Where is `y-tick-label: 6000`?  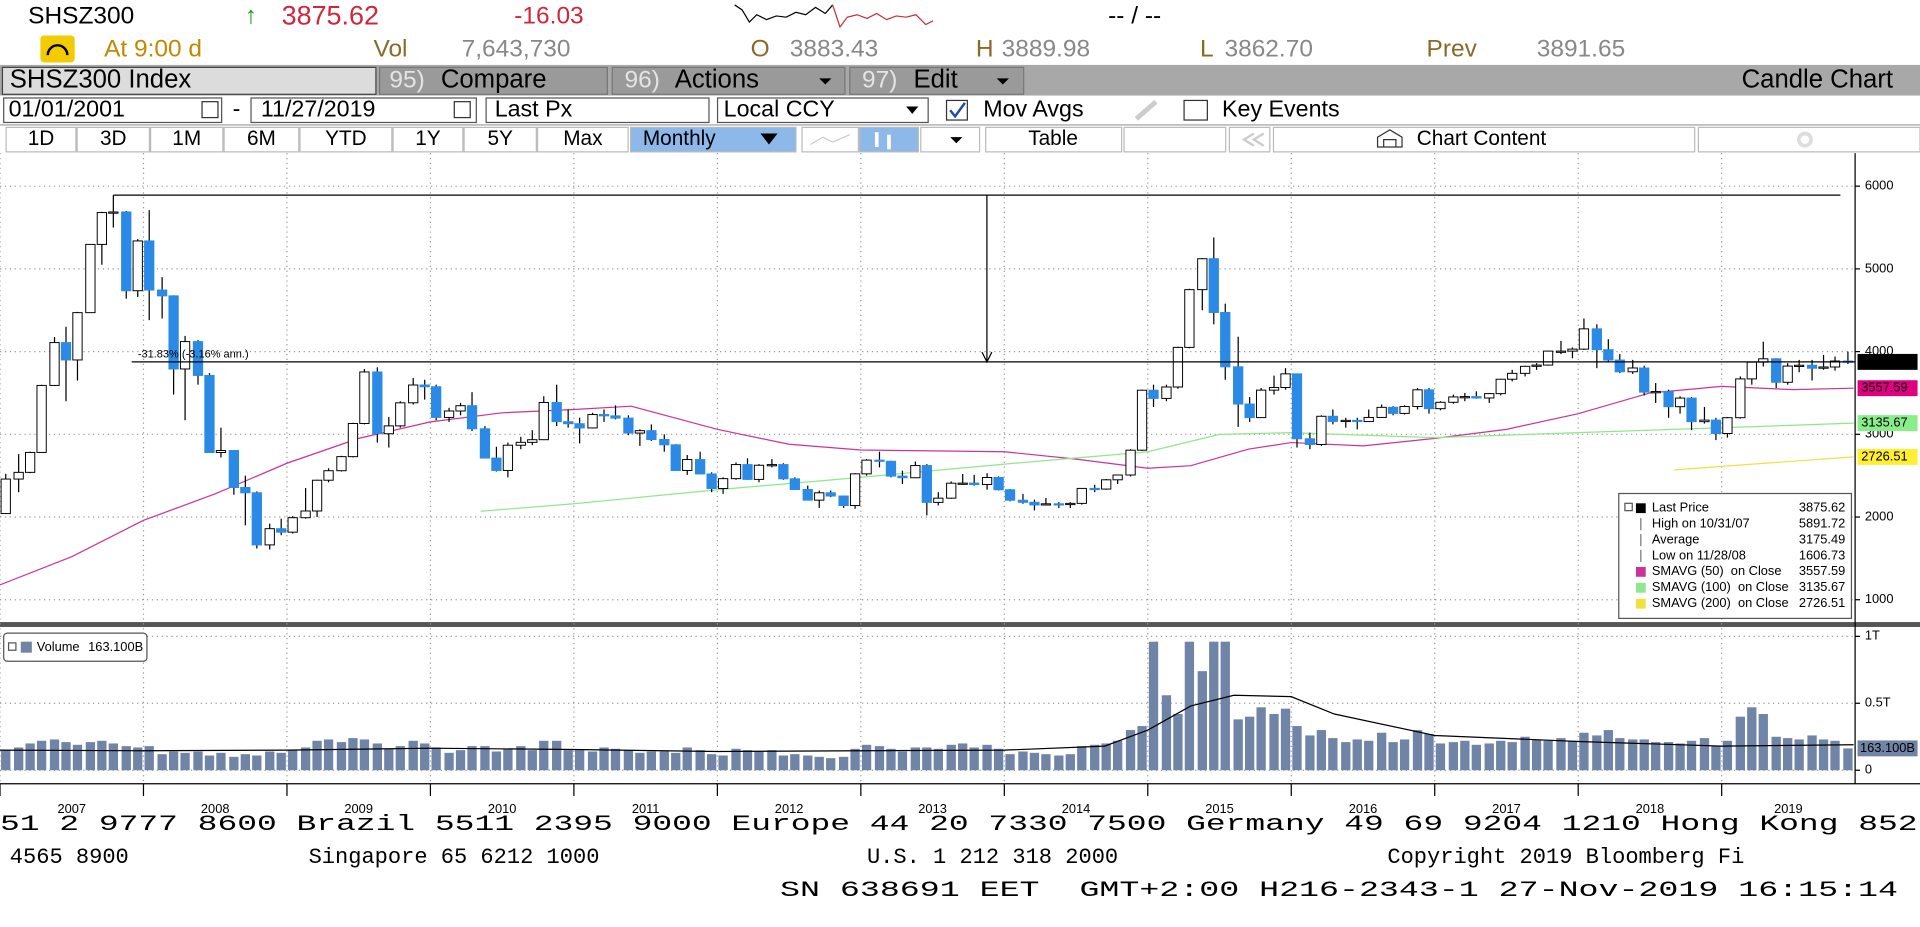 y-tick-label: 6000 is located at coordinates (1879, 185).